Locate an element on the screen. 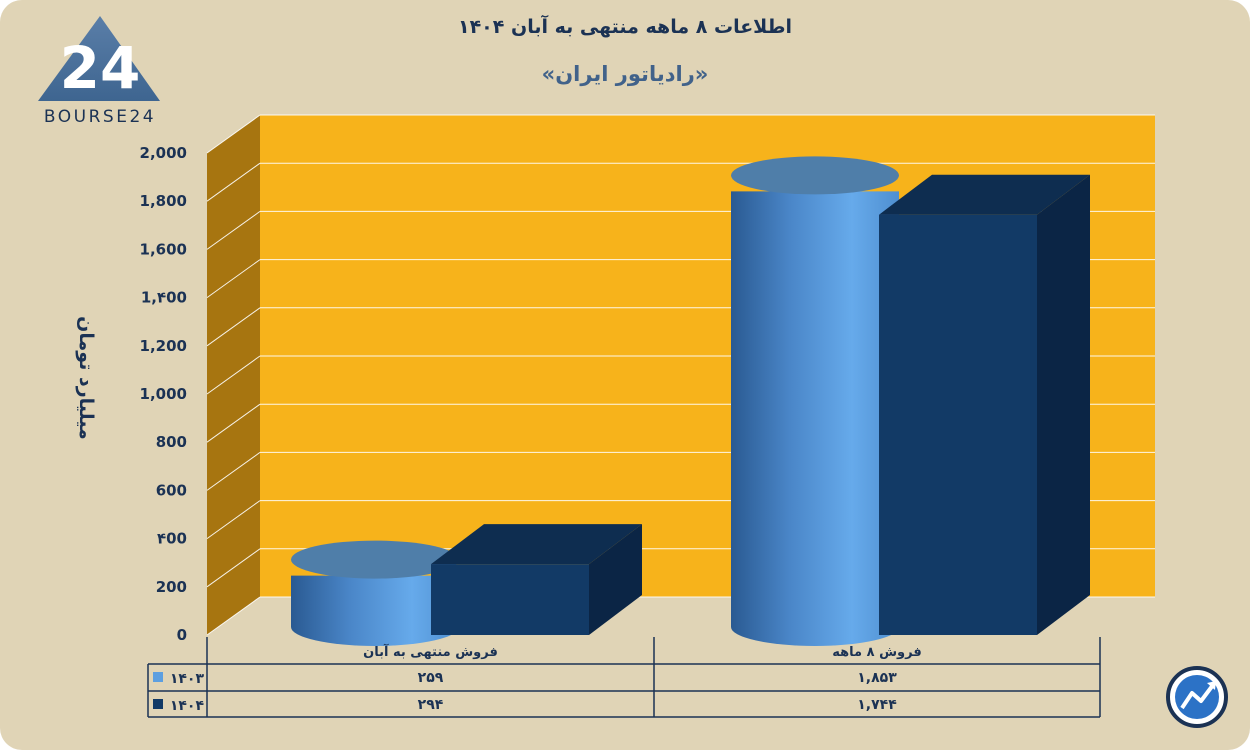 The image size is (1250, 750). table-value: ۱,۸۵۳ is located at coordinates (877, 678).